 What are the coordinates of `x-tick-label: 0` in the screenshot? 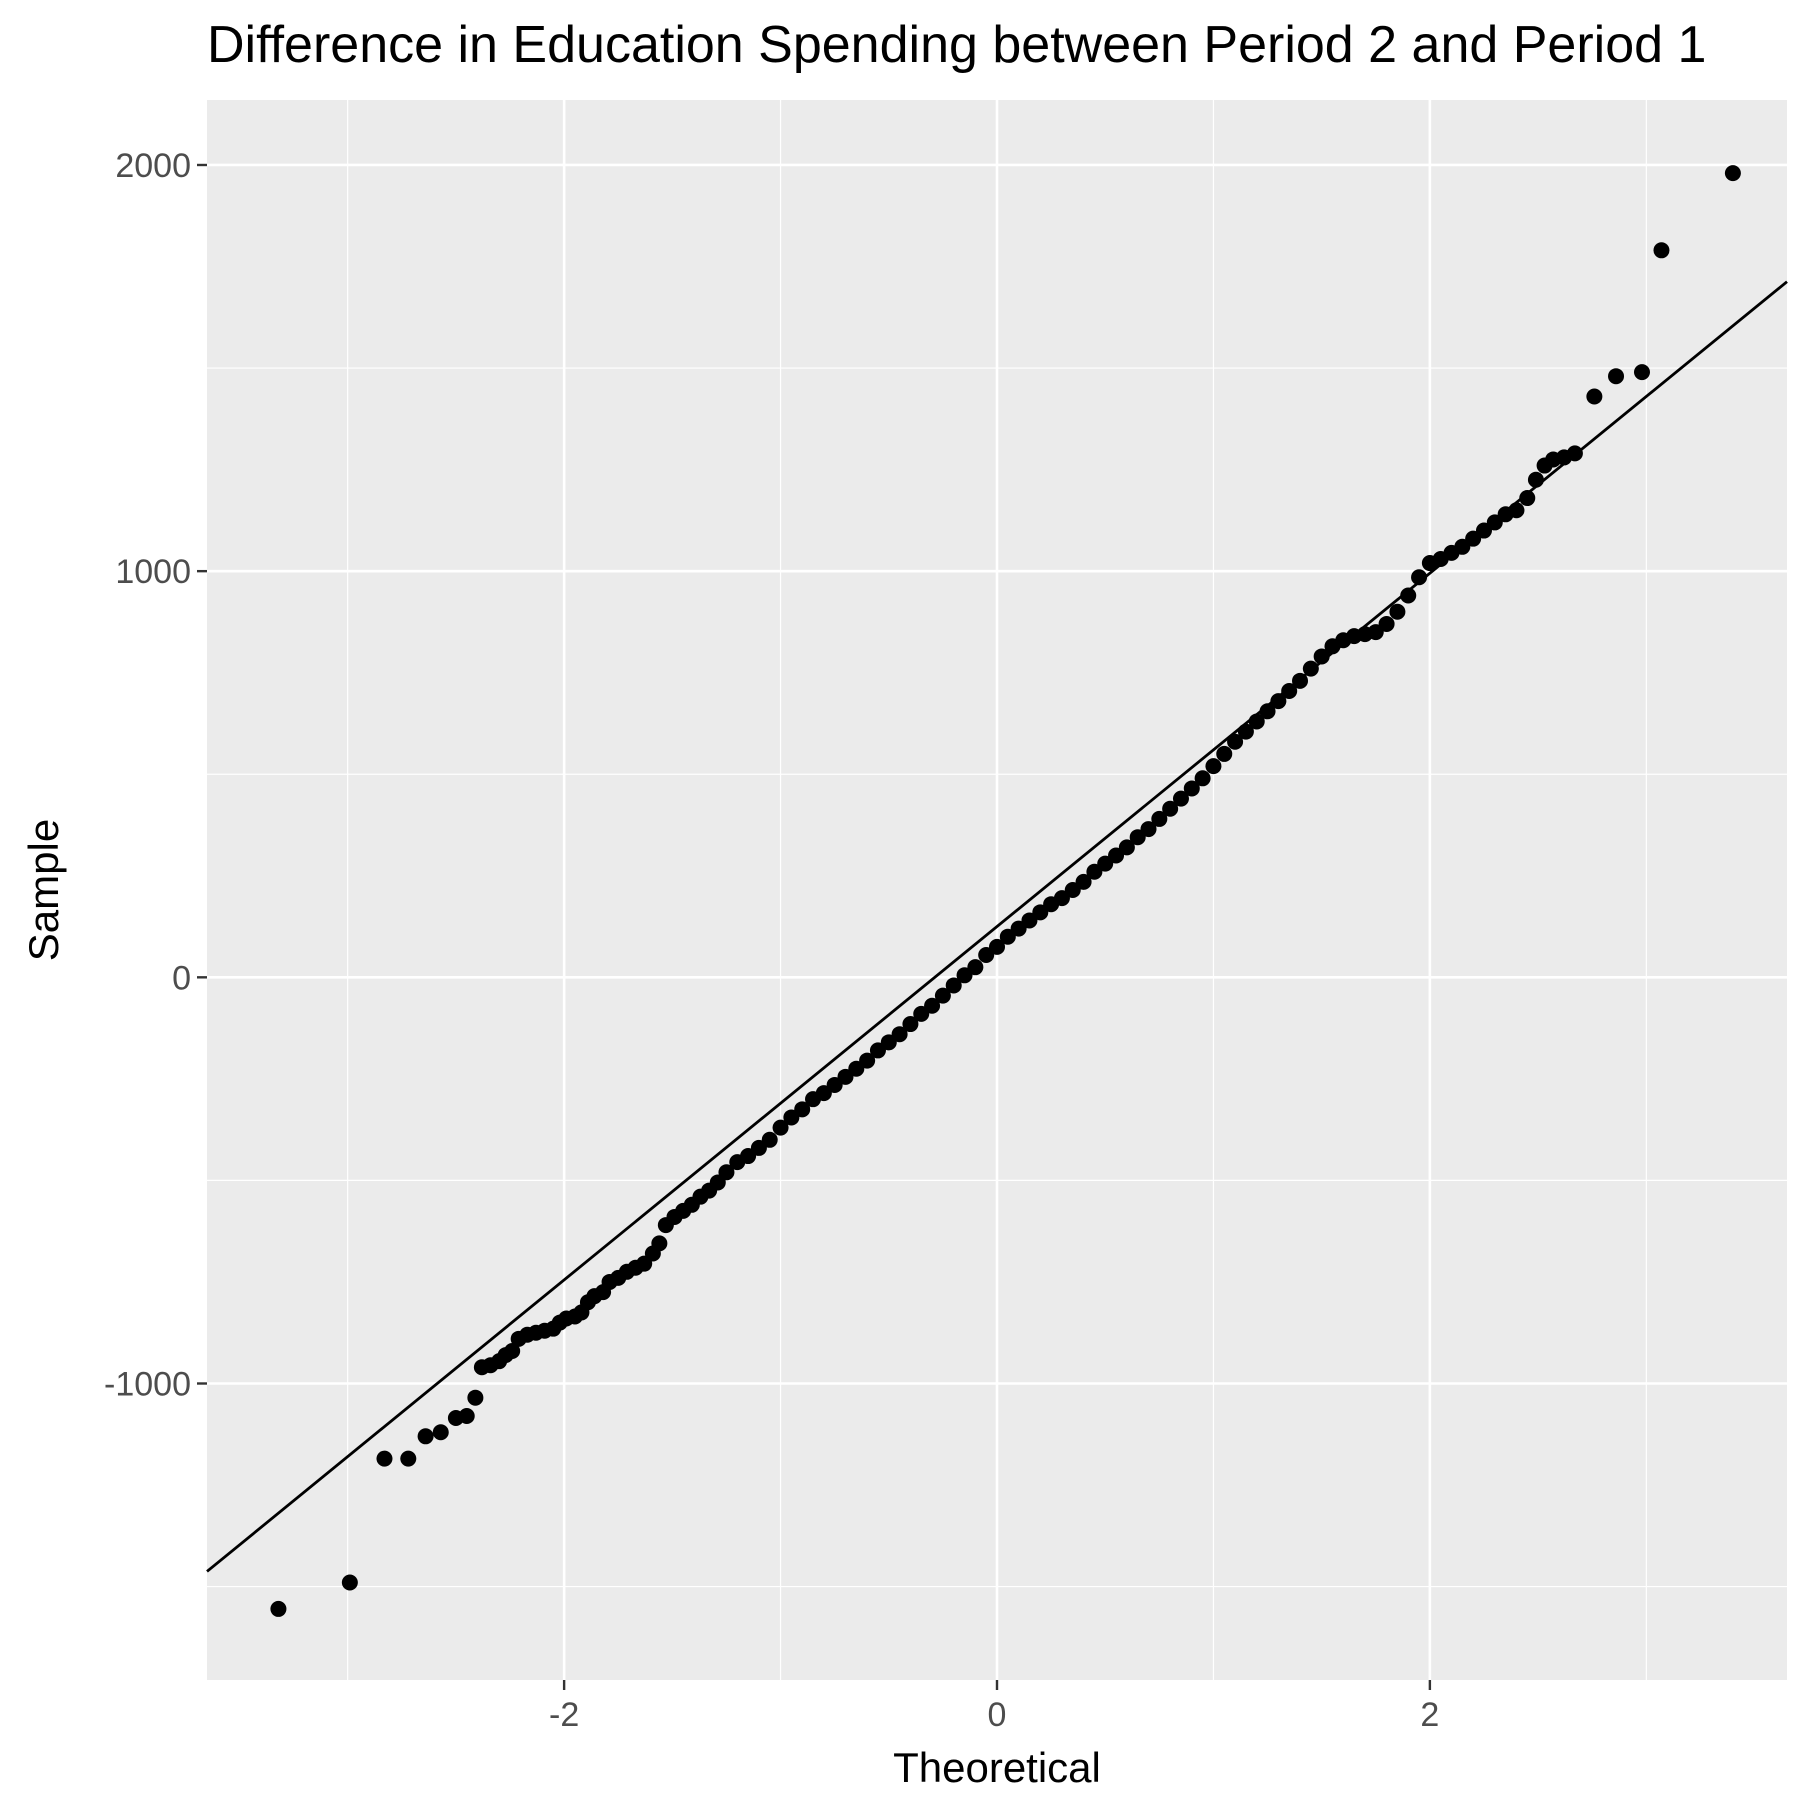 It's located at (997, 1715).